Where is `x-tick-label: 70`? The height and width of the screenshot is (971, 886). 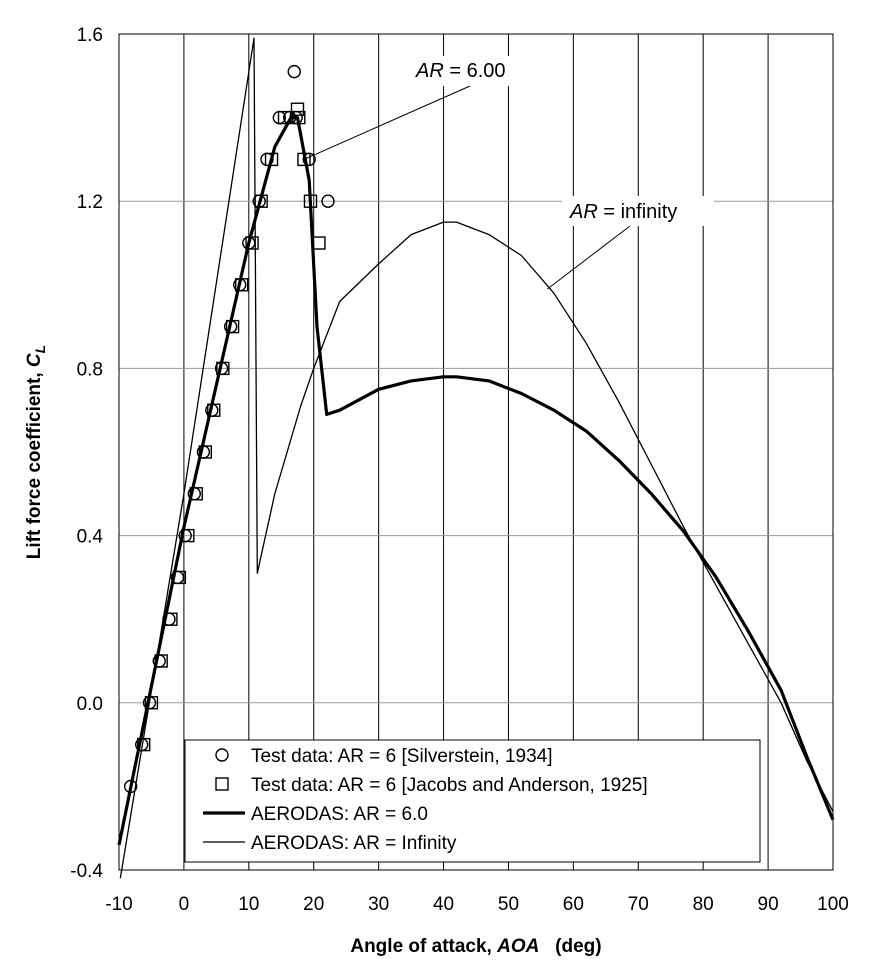 x-tick-label: 70 is located at coordinates (638, 904).